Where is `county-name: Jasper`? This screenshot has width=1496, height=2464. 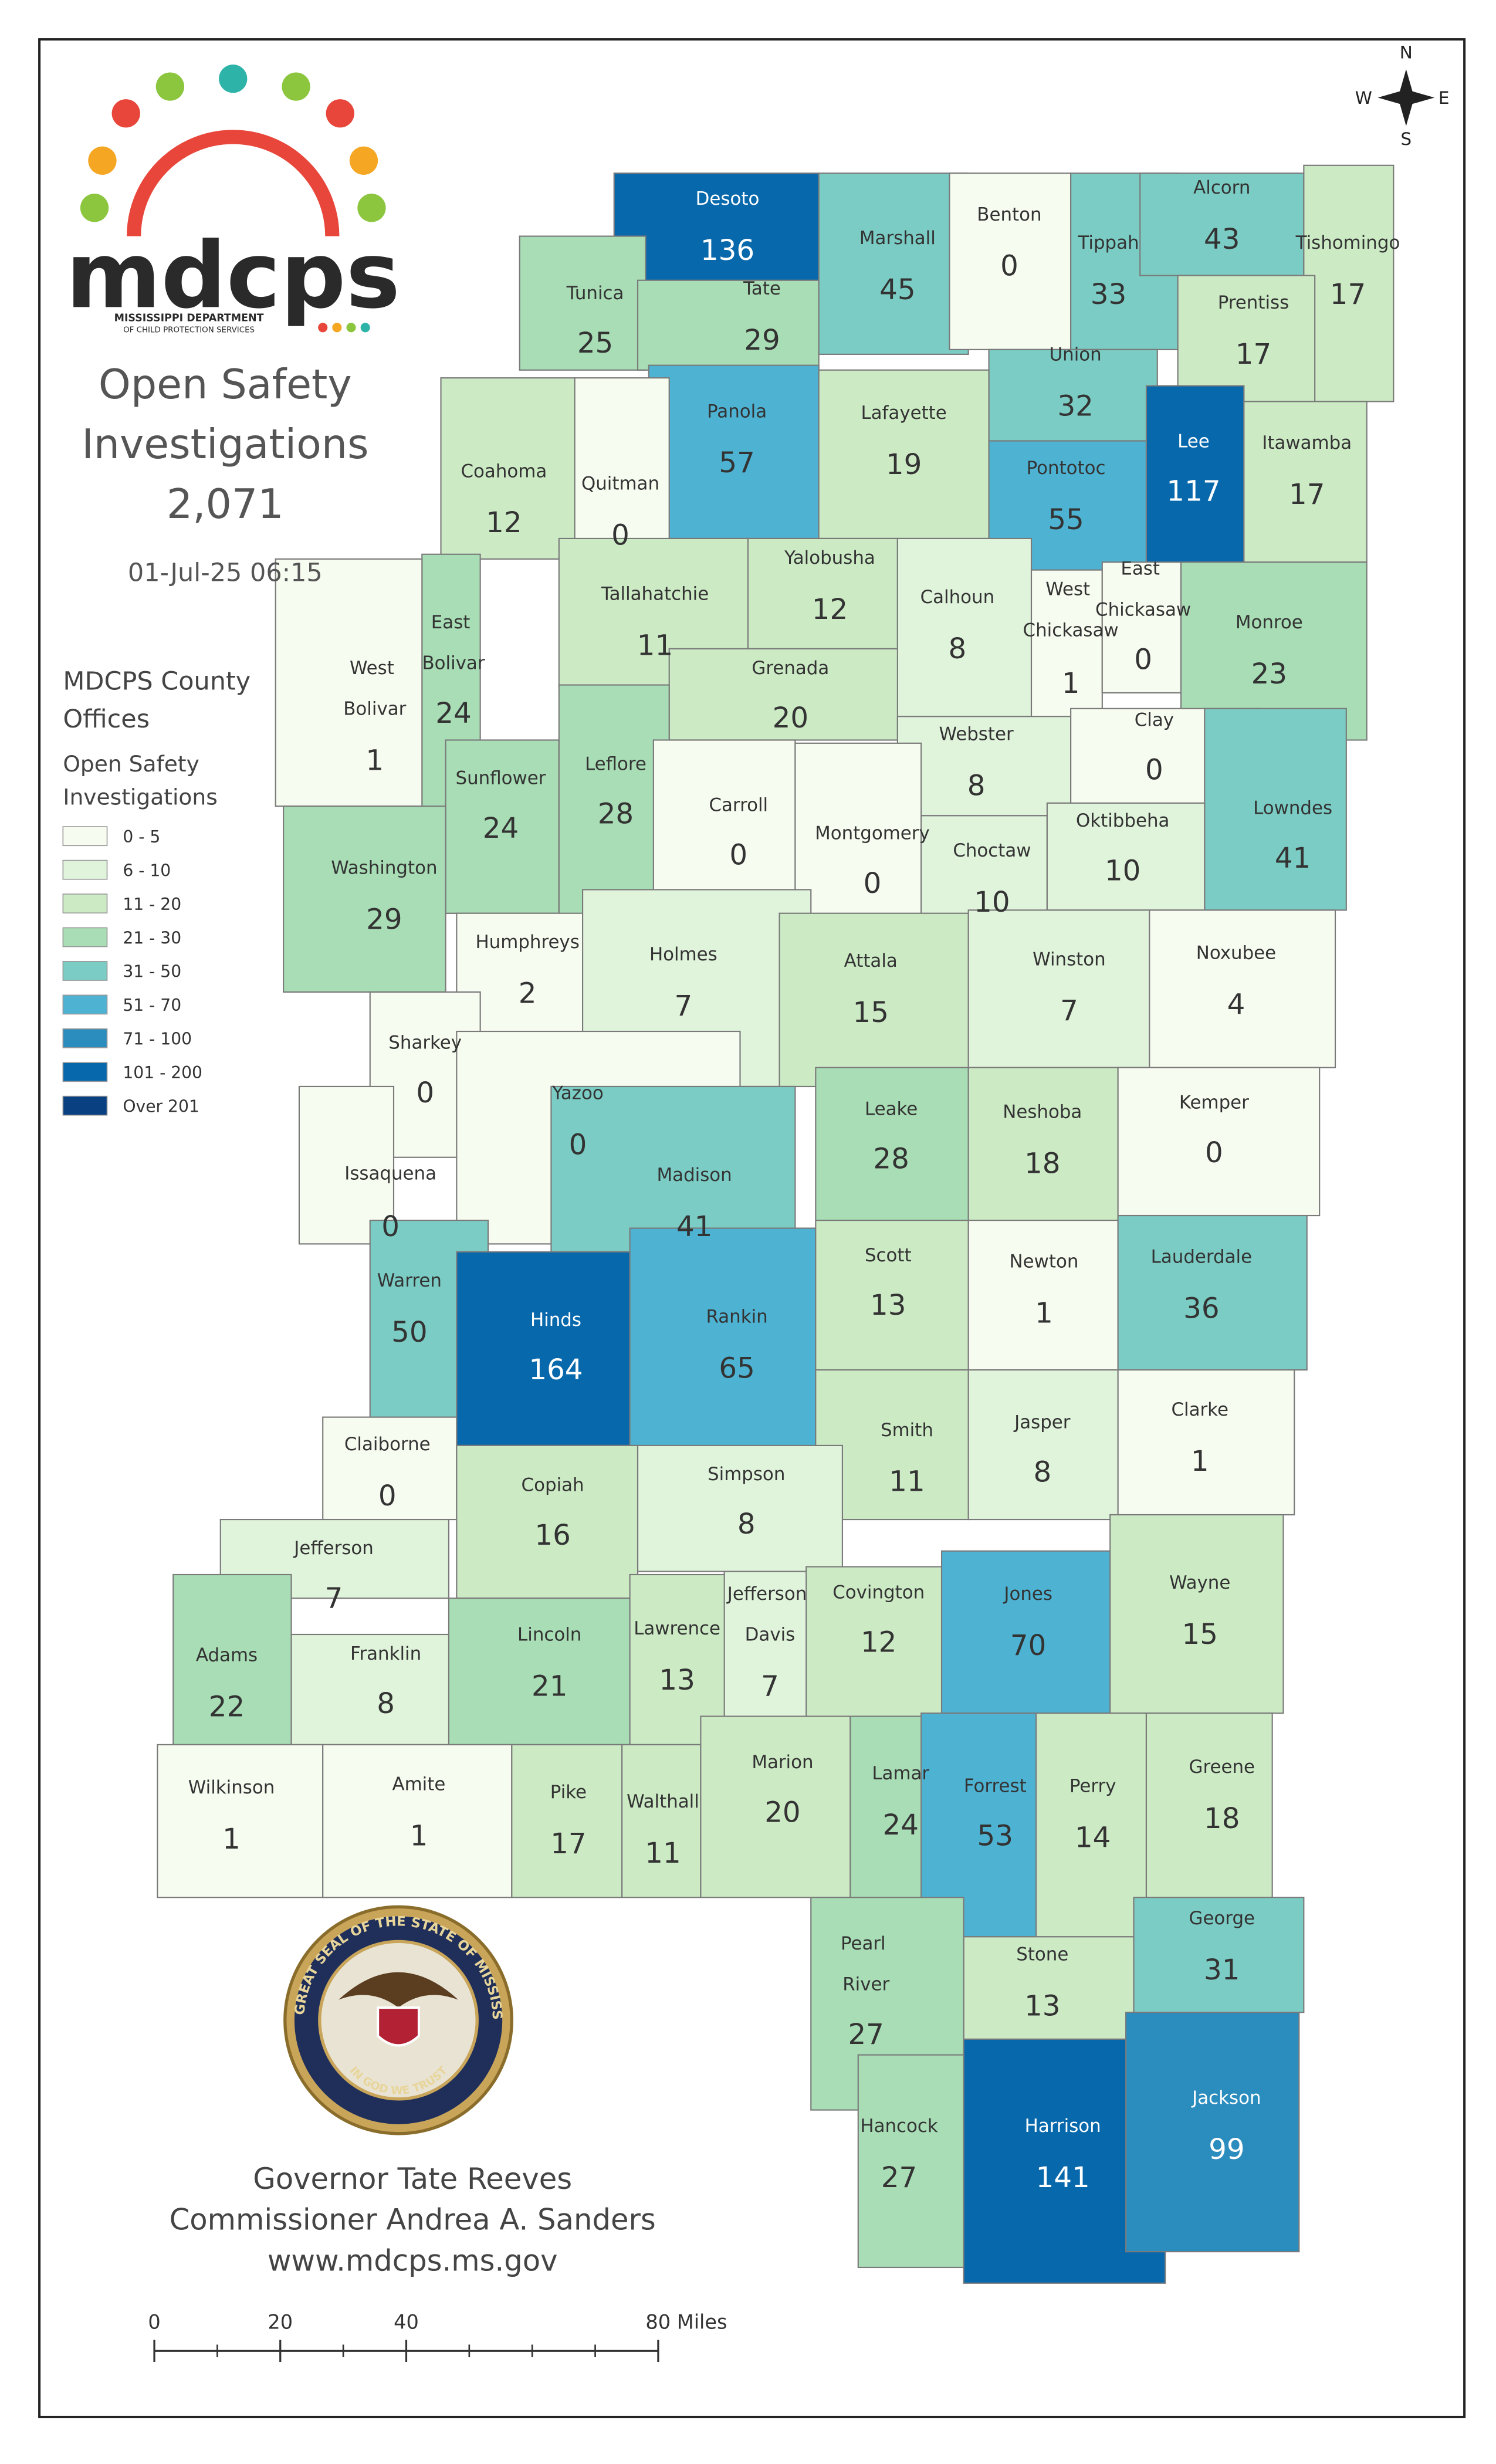 county-name: Jasper is located at coordinates (1042, 1422).